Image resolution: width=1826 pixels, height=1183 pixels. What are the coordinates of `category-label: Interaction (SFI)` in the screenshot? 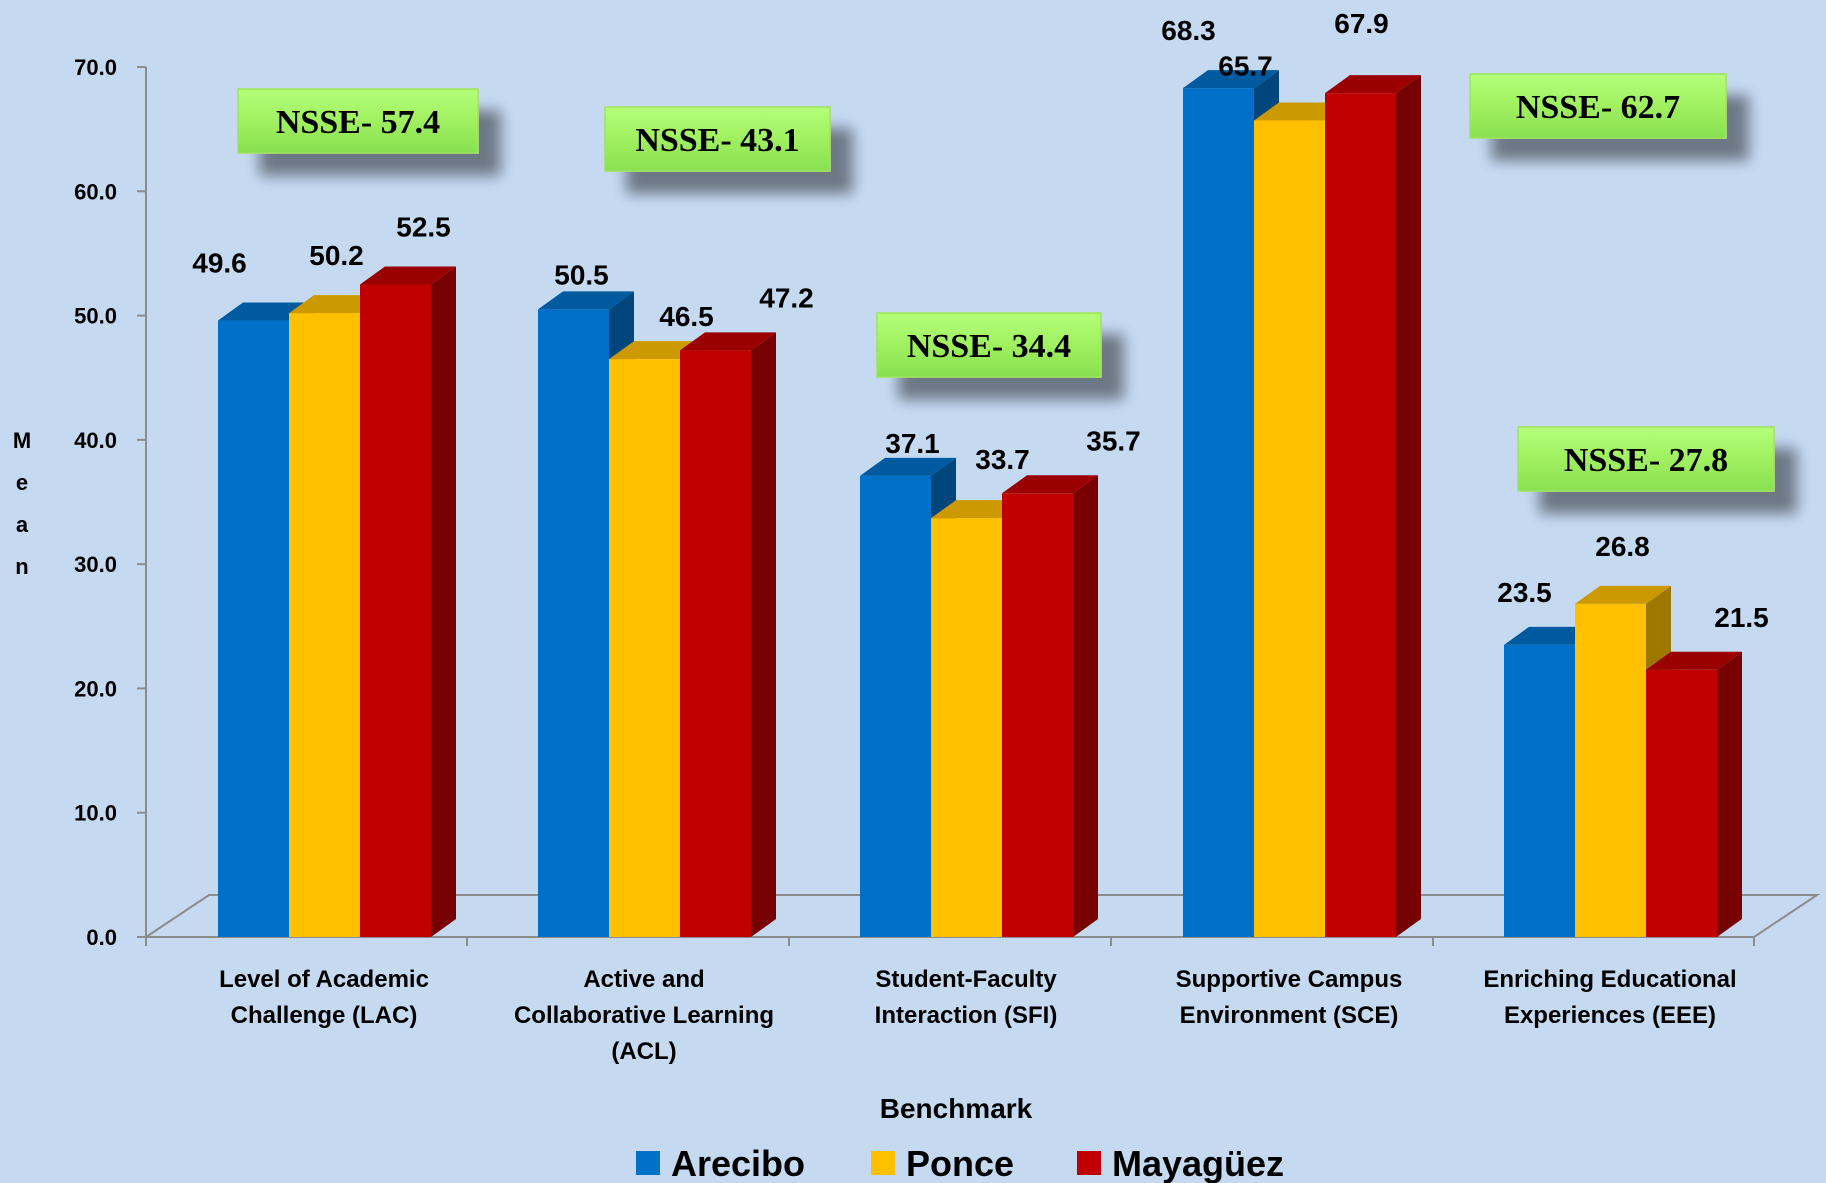 It's located at (966, 1015).